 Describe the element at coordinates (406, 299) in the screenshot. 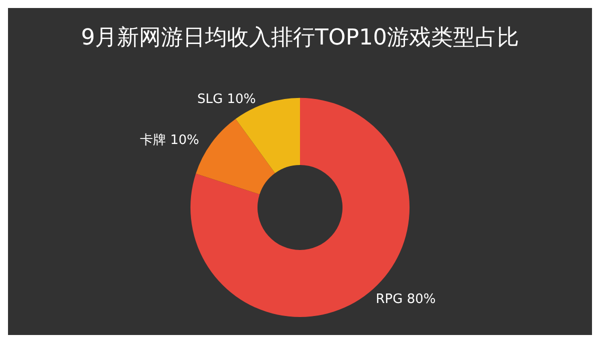

I see `slice-label: RPG 80%` at that location.